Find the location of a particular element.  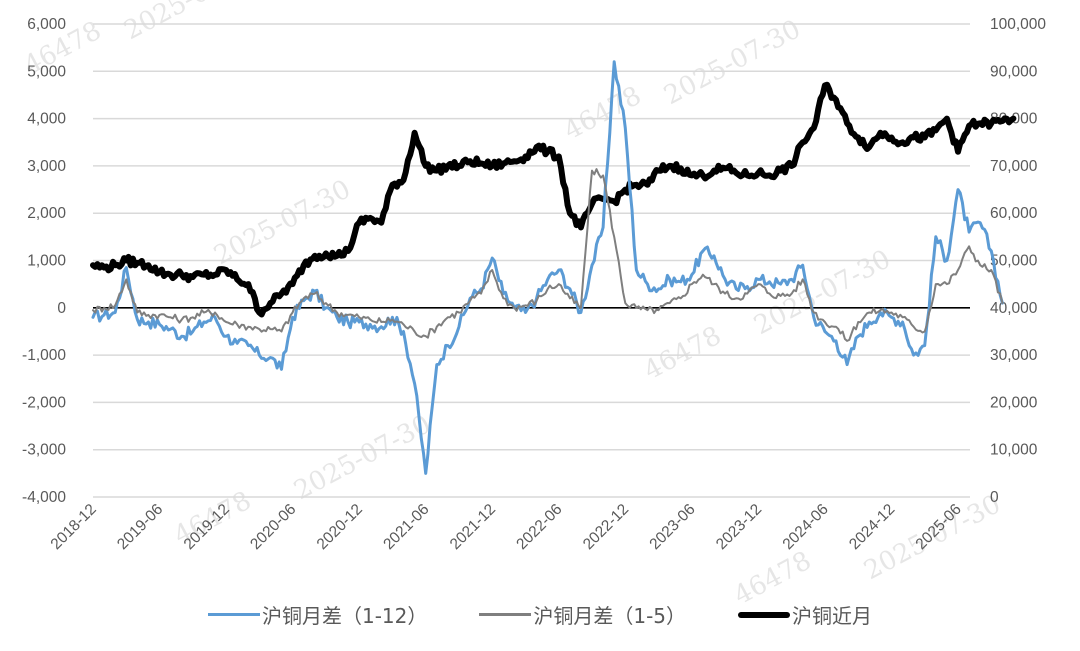

left-axis-tick-label: -4,000 is located at coordinates (44, 497).